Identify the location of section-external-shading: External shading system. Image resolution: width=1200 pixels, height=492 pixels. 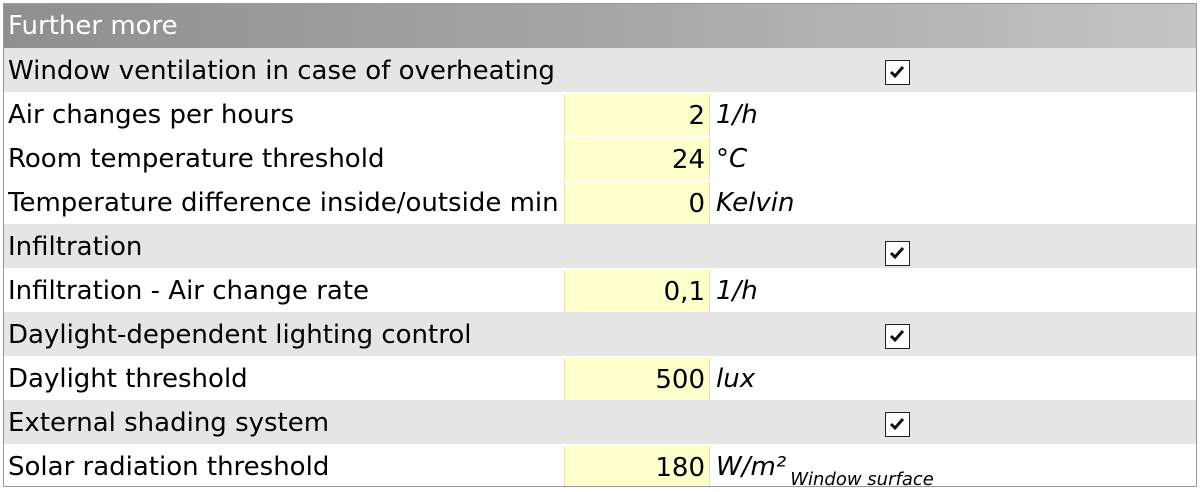
(600, 422).